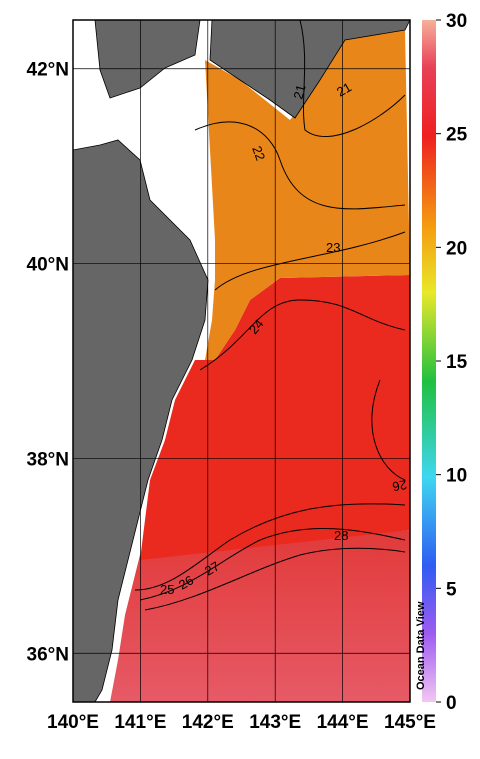  What do you see at coordinates (147, 59) in the screenshot?
I see `land` at bounding box center [147, 59].